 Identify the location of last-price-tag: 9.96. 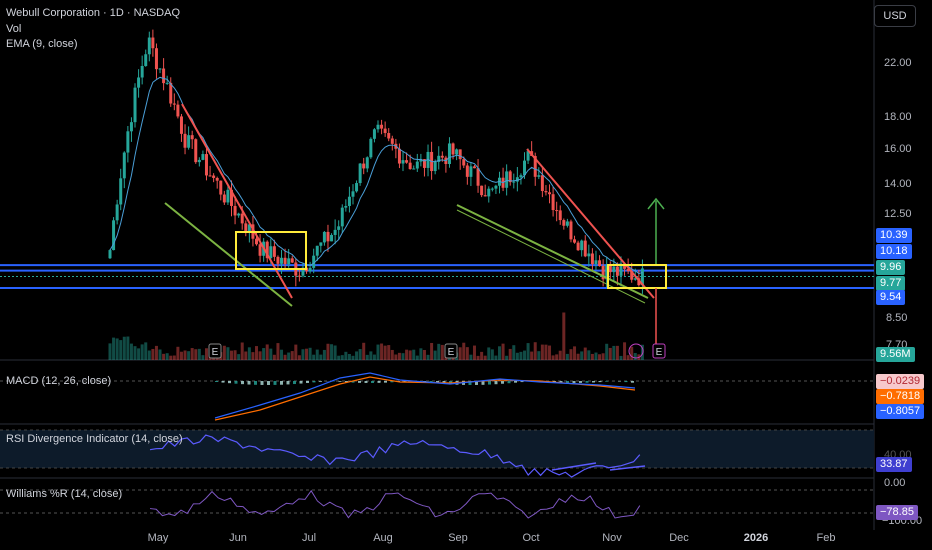
(891, 267).